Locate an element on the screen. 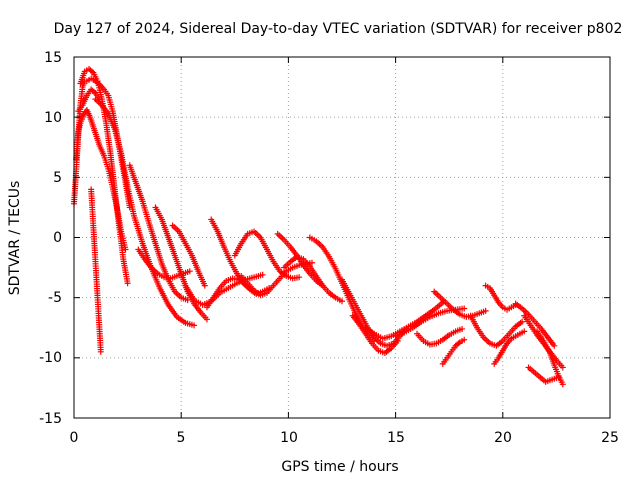 The height and width of the screenshot is (480, 640). y-axis-label: SDTVAR / TECUs is located at coordinates (15, 238).